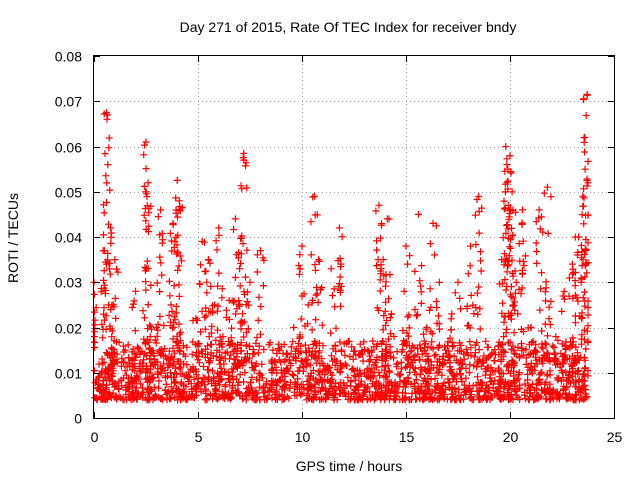 The height and width of the screenshot is (480, 640). What do you see at coordinates (78, 419) in the screenshot?
I see `y-tick-label: 0` at bounding box center [78, 419].